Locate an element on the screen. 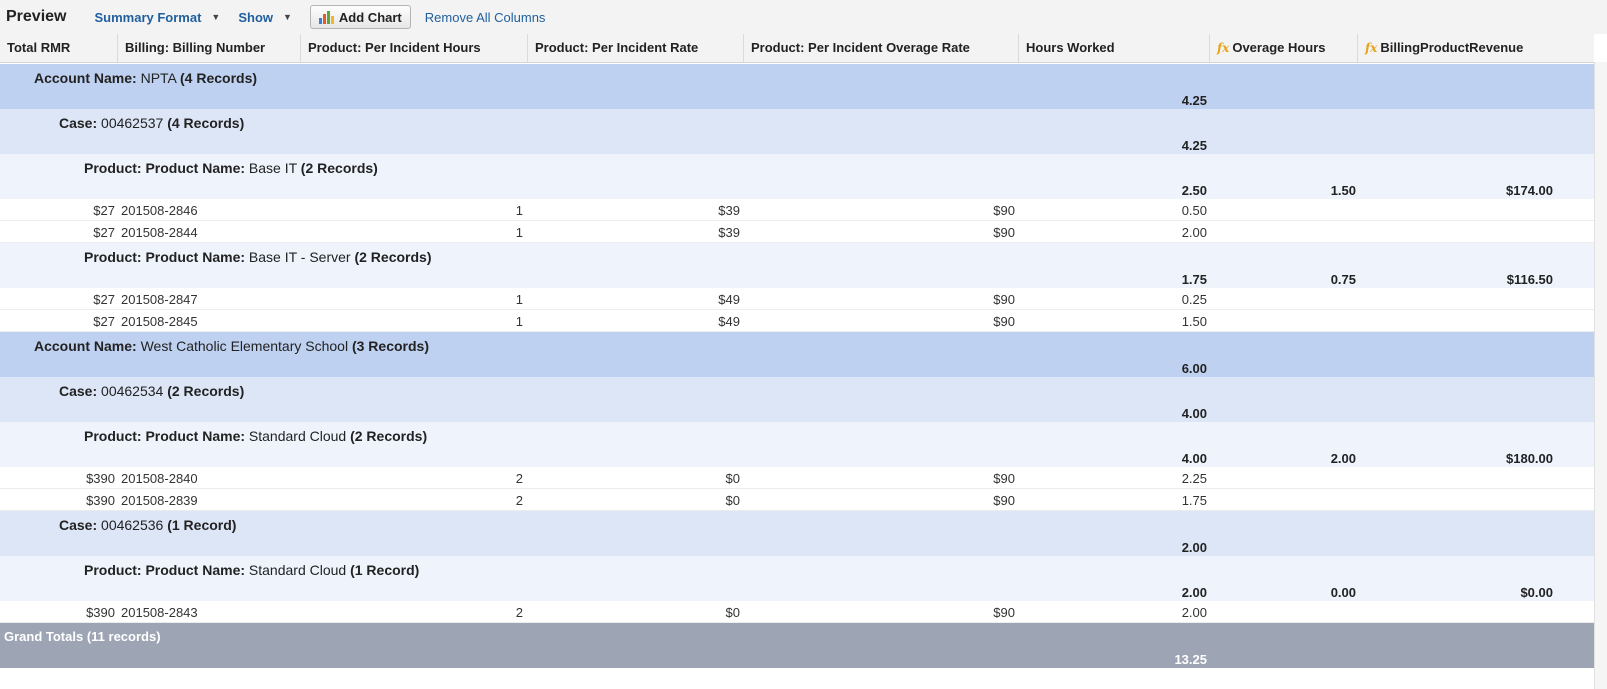  remove-all-columns-link: Remove All Columns is located at coordinates (485, 17).